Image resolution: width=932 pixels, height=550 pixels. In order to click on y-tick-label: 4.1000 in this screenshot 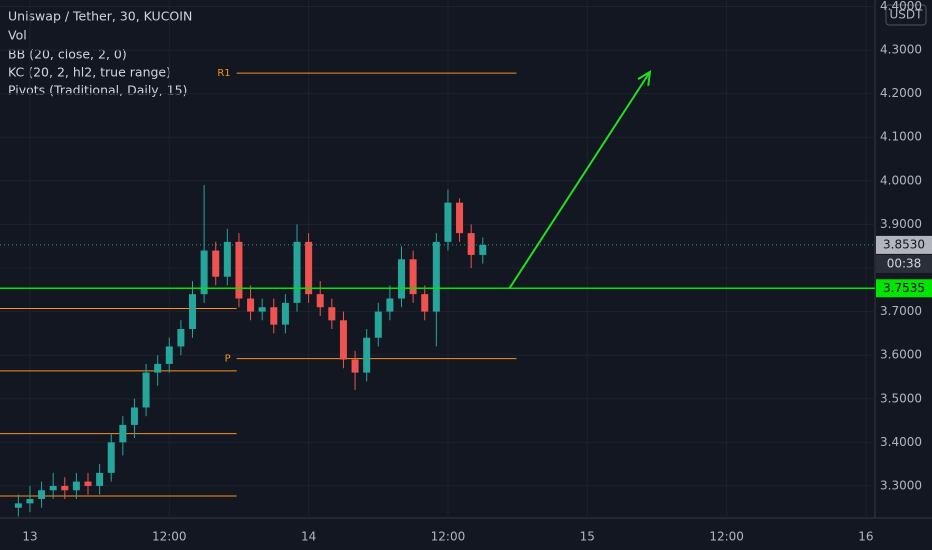, I will do `click(901, 137)`.